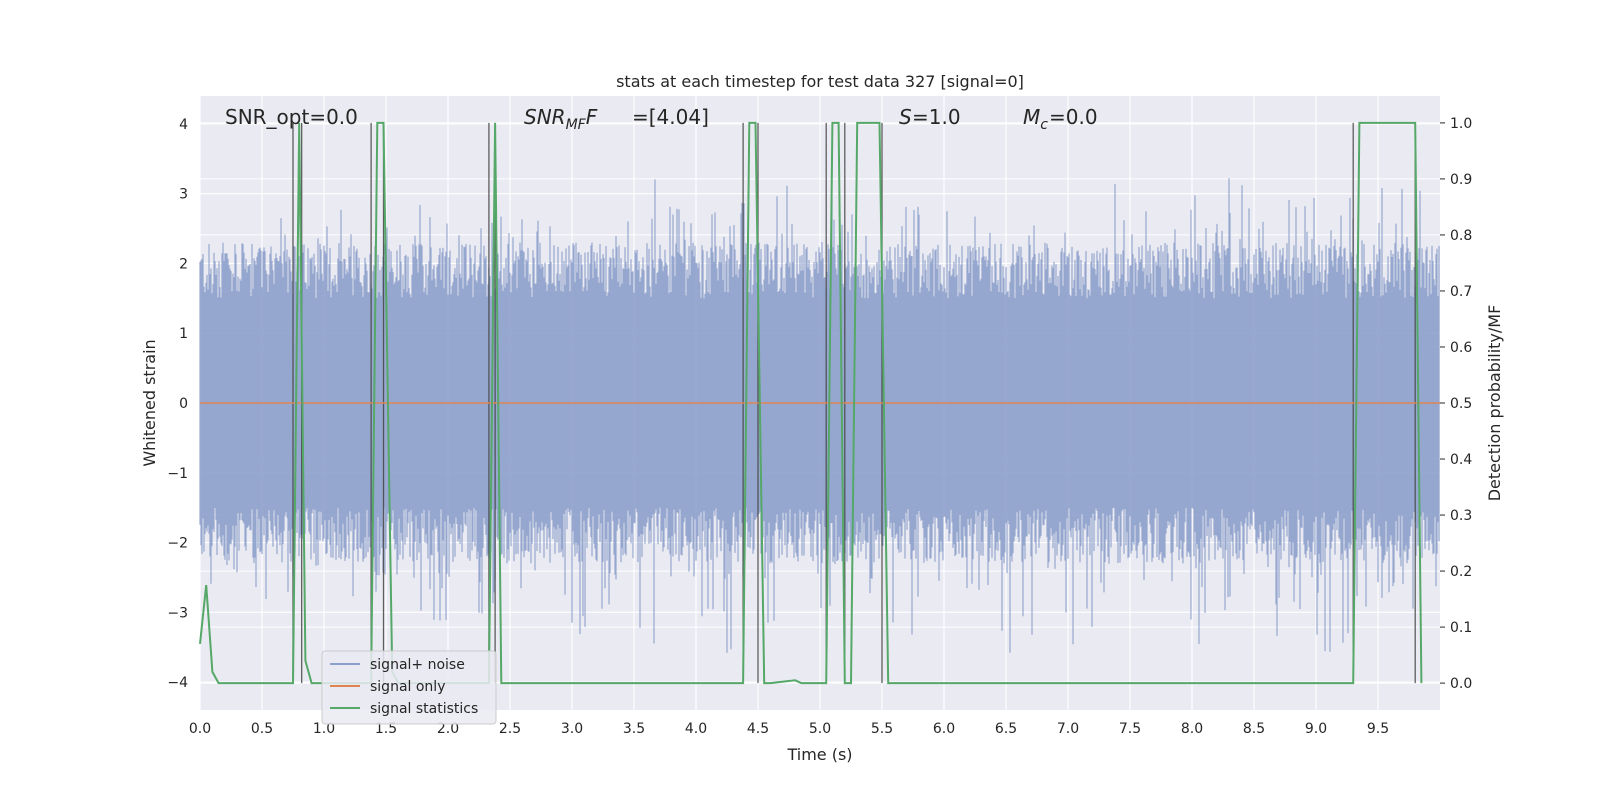  What do you see at coordinates (1461, 124) in the screenshot?
I see `y2-tick-label: 1.0` at bounding box center [1461, 124].